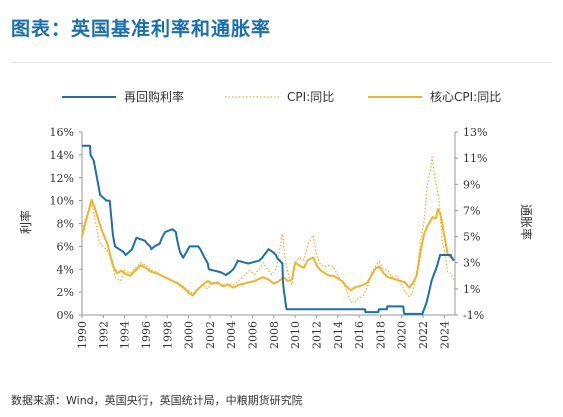  Describe the element at coordinates (526, 222) in the screenshot. I see `y-axis-label-right: 通胀率` at that location.